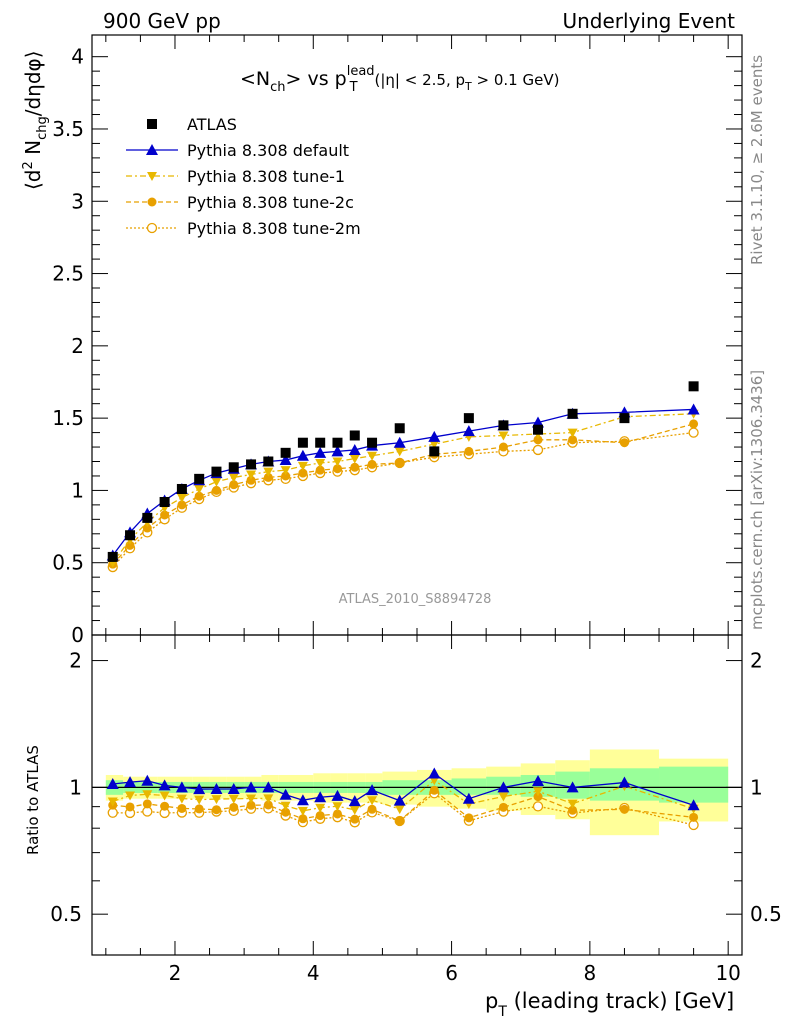 The image size is (786, 1024). I want to click on x-tick-label: 10, so click(727, 973).